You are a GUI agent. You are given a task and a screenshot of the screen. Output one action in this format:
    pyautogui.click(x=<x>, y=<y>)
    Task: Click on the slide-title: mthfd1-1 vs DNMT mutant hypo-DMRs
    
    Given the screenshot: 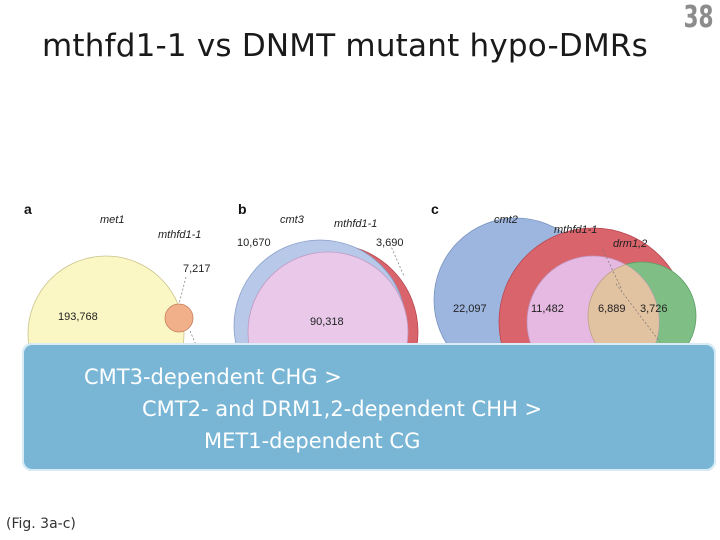 What is the action you would take?
    pyautogui.click(x=345, y=46)
    